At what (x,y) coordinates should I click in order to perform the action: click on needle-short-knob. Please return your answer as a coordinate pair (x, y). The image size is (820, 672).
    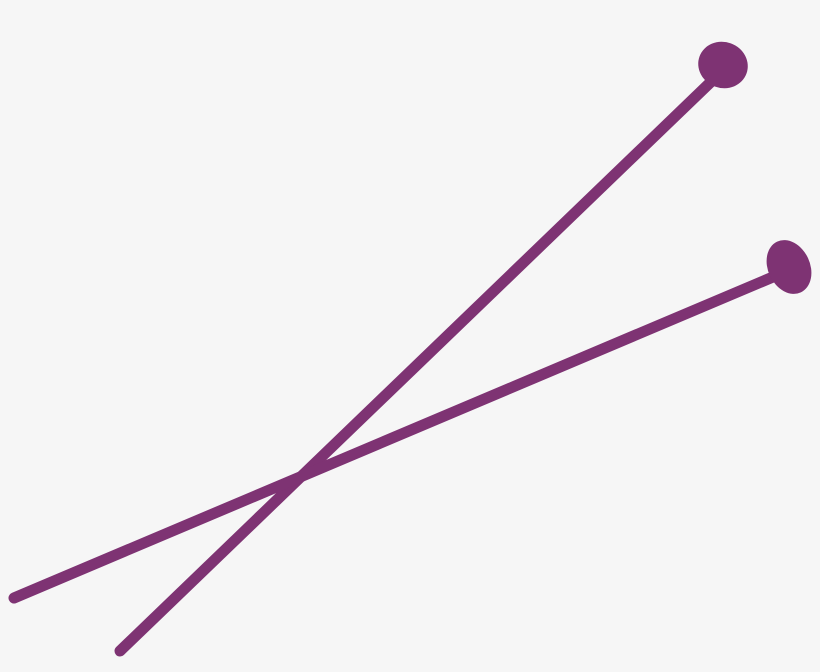
    Looking at the image, I should click on (789, 267).